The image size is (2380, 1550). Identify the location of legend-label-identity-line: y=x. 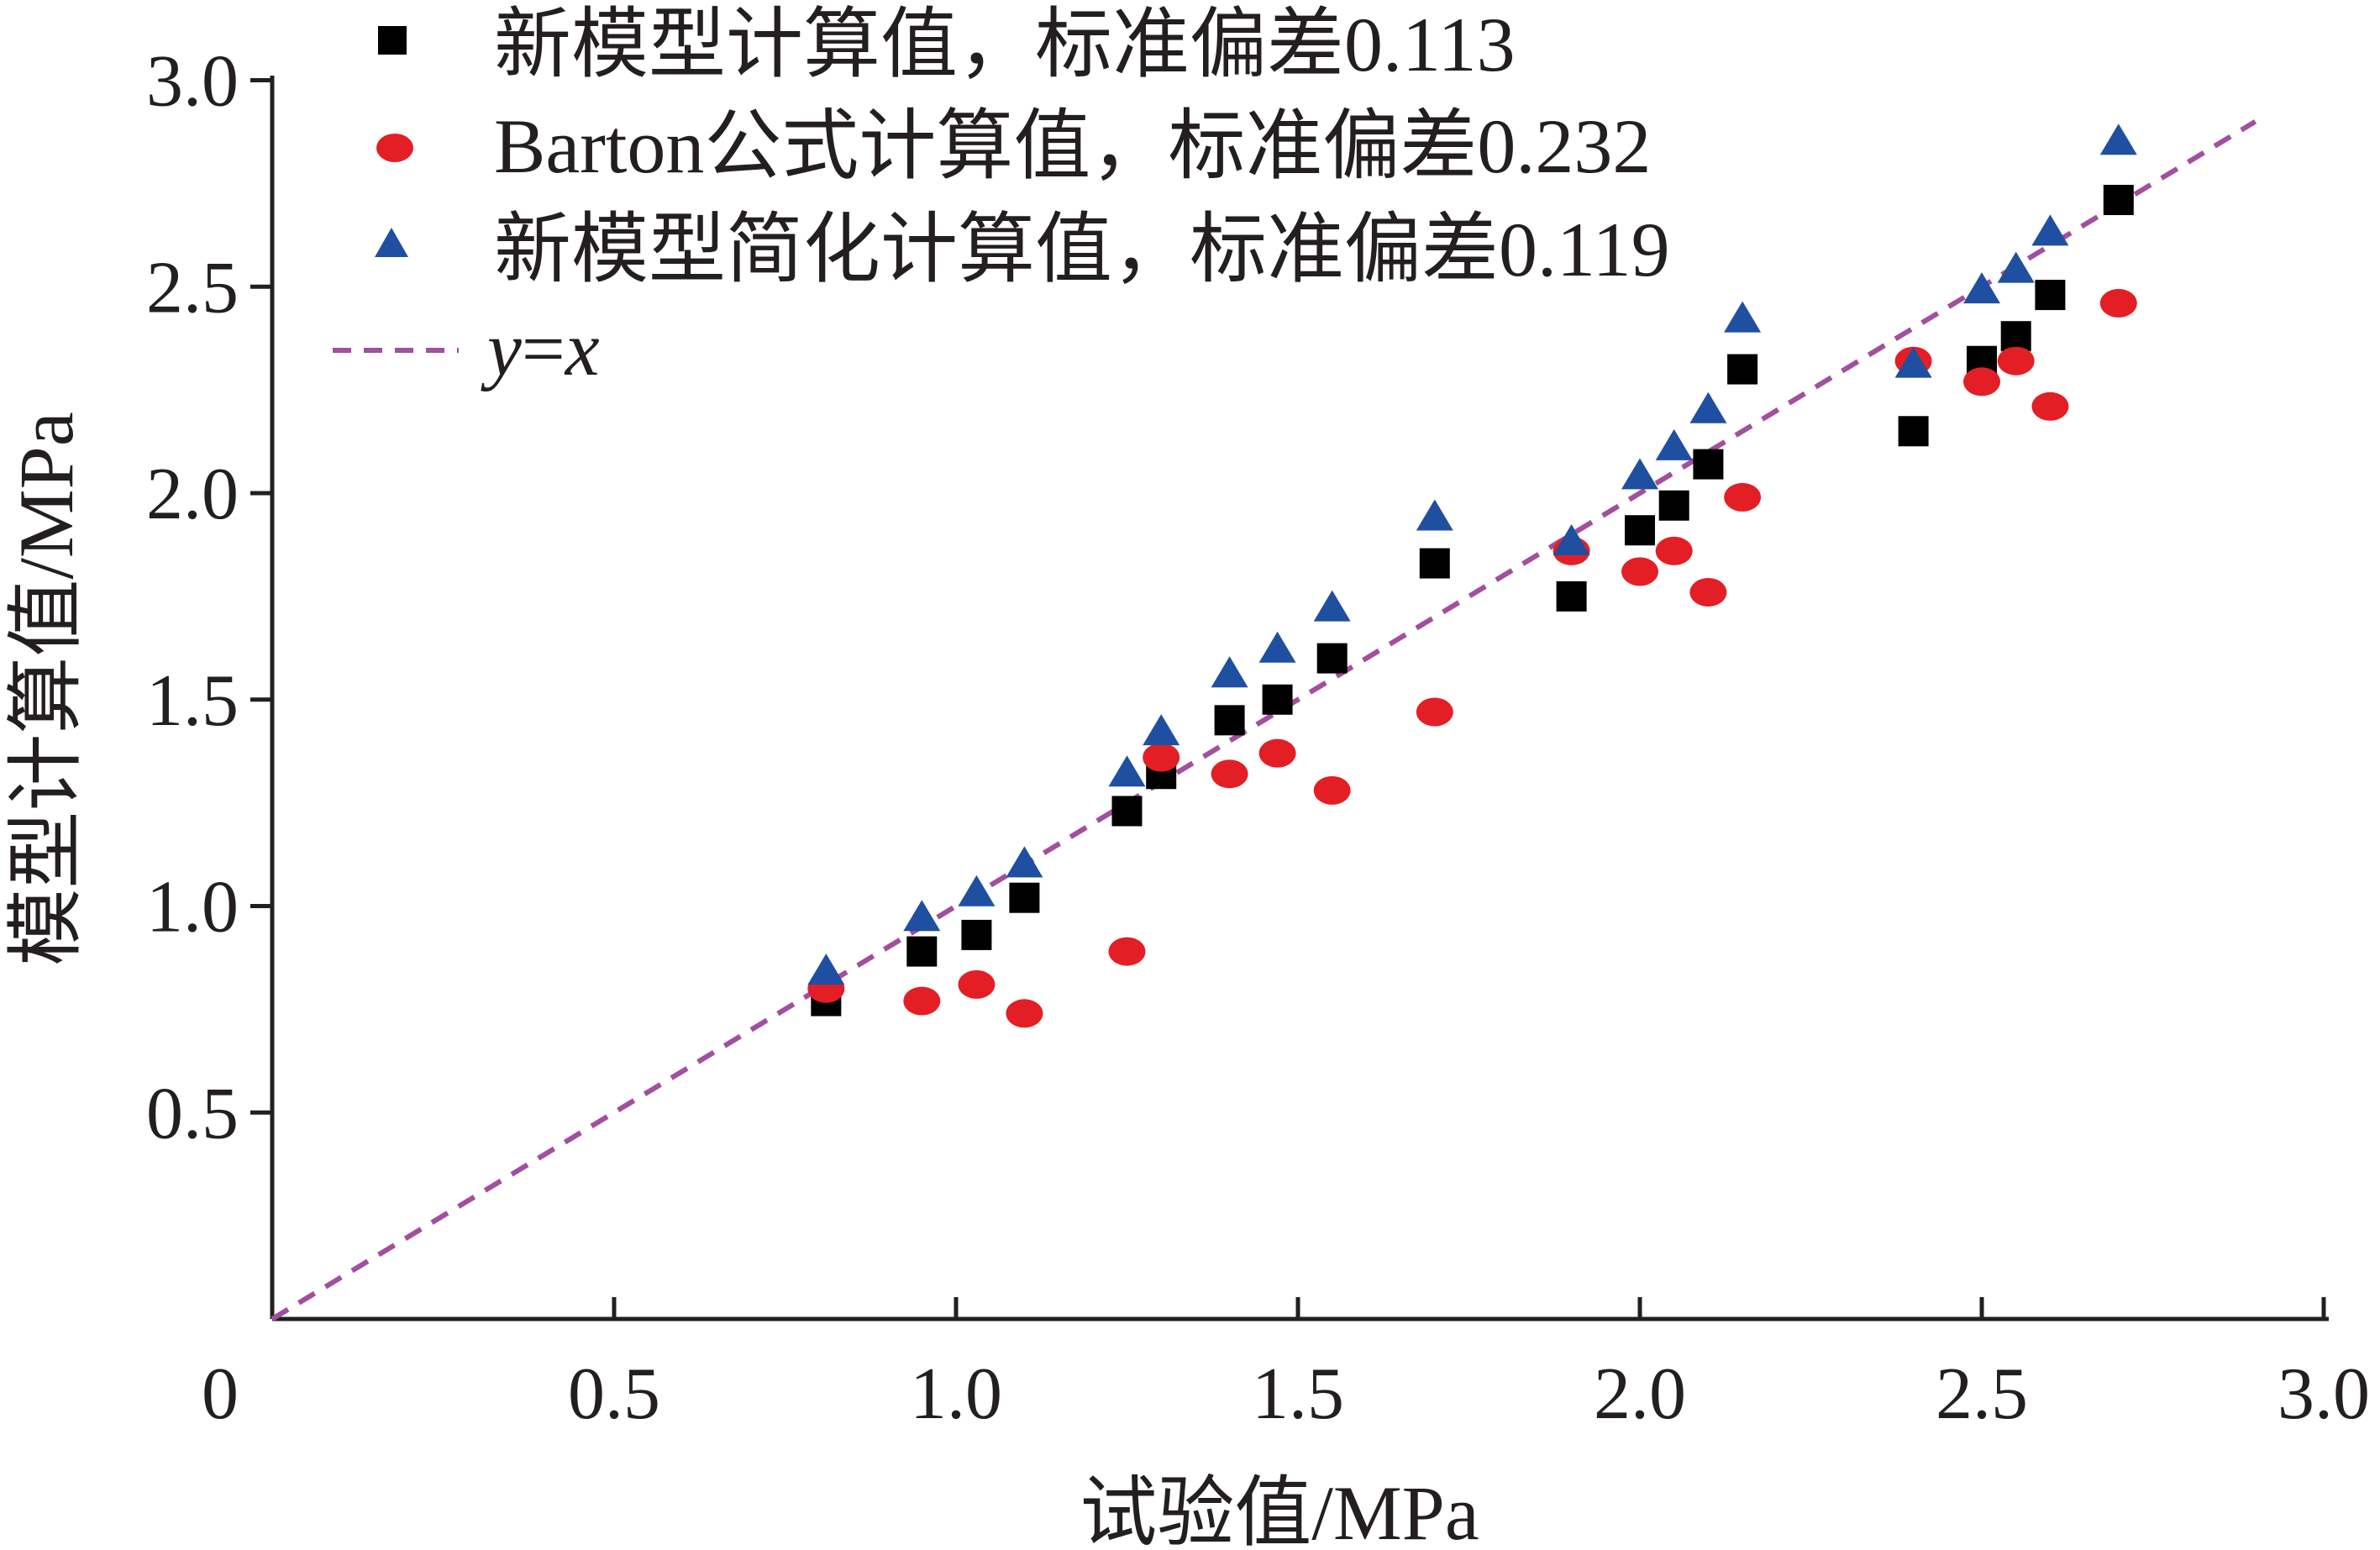
(540, 349).